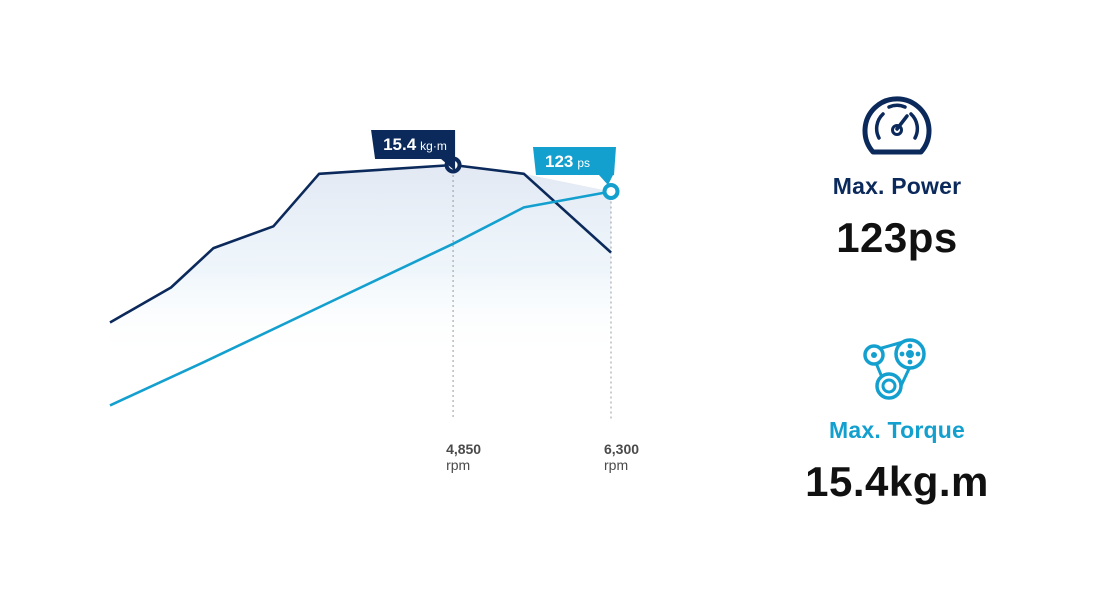 The height and width of the screenshot is (600, 1120). What do you see at coordinates (463, 449) in the screenshot?
I see `x-tick-label: 4,850` at bounding box center [463, 449].